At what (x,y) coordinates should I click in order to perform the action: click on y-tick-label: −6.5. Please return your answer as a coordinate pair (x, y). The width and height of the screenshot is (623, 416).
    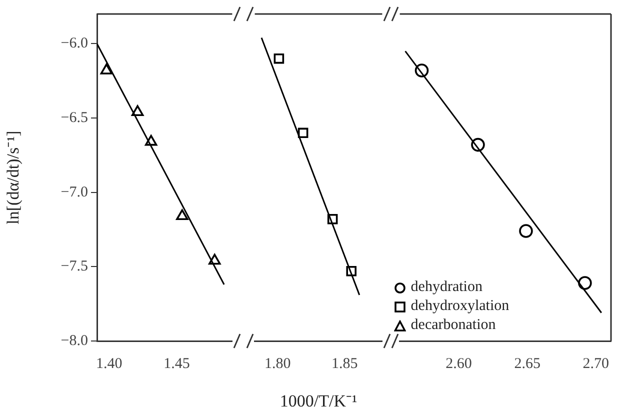
    Looking at the image, I should click on (74, 118).